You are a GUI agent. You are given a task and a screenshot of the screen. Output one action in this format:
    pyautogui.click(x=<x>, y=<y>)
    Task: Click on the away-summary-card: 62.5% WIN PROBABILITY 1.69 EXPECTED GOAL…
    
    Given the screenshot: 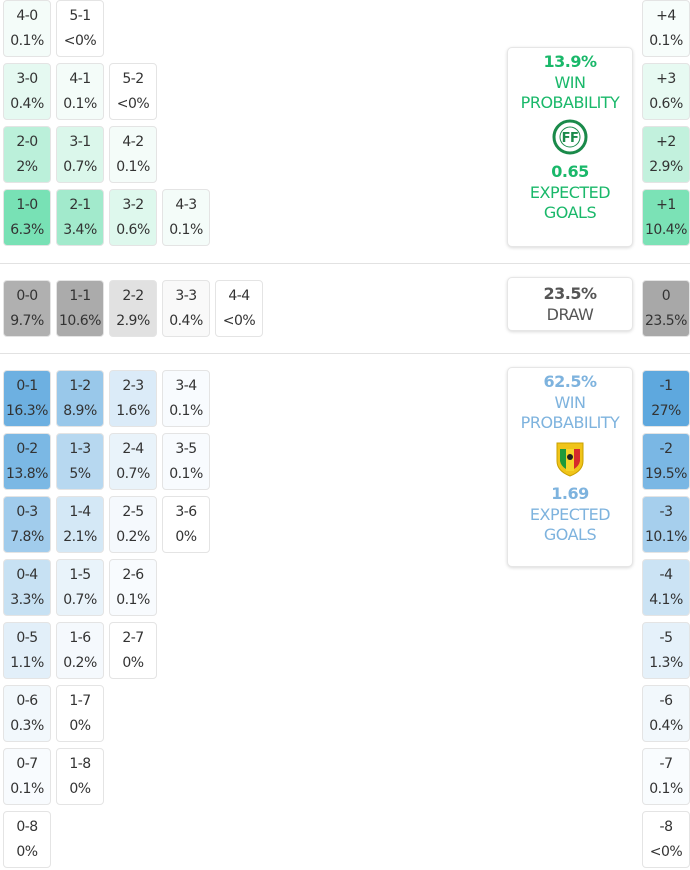 What is the action you would take?
    pyautogui.click(x=570, y=467)
    